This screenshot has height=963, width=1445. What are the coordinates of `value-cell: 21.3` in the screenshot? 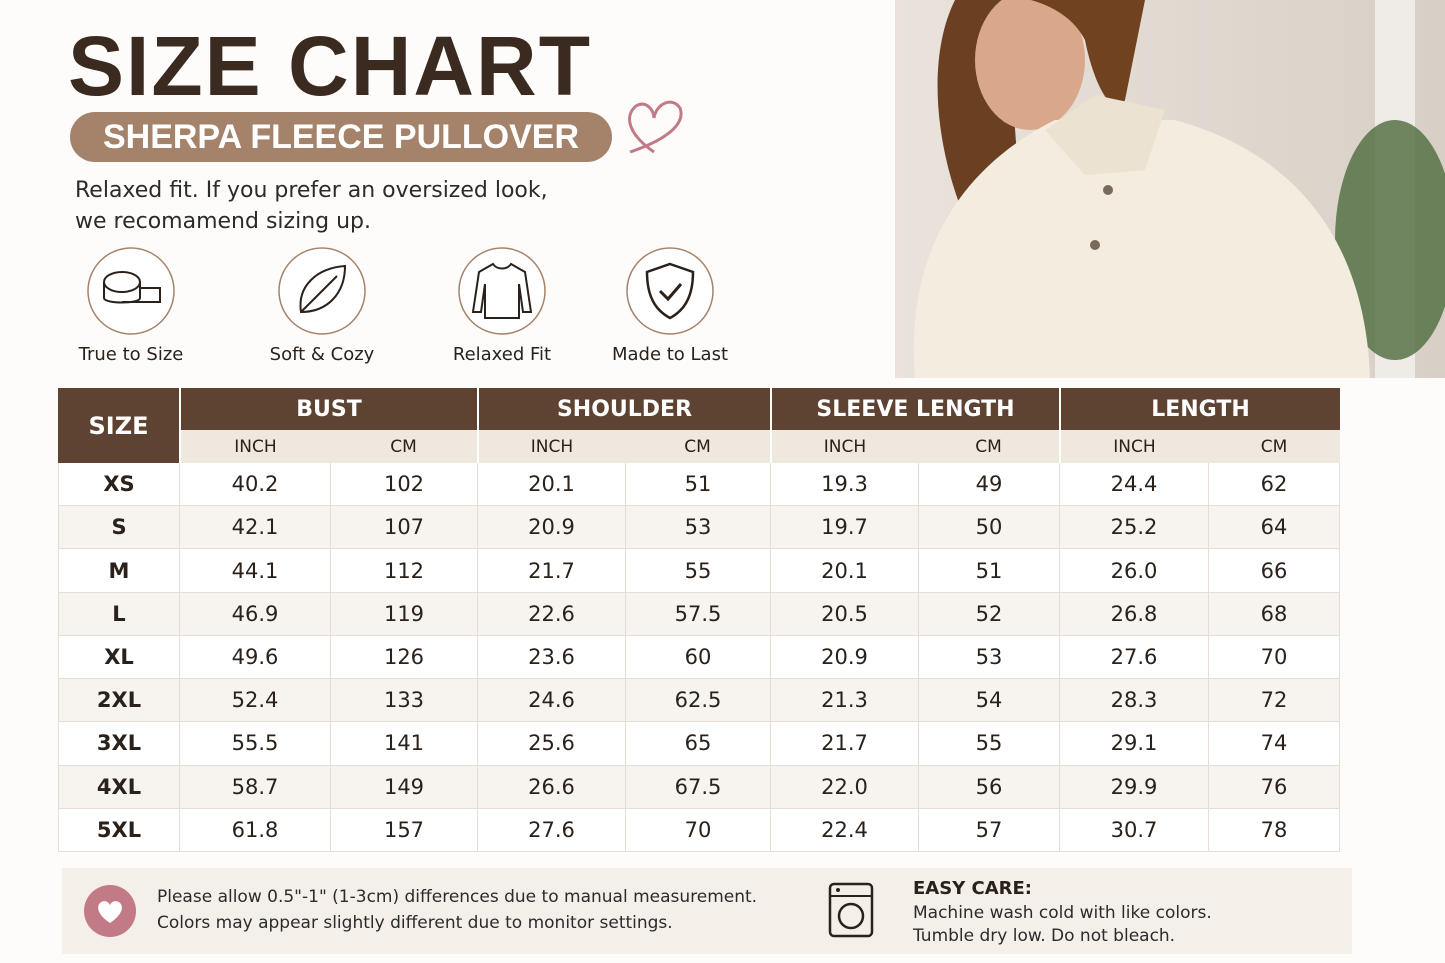 It's located at (844, 701).